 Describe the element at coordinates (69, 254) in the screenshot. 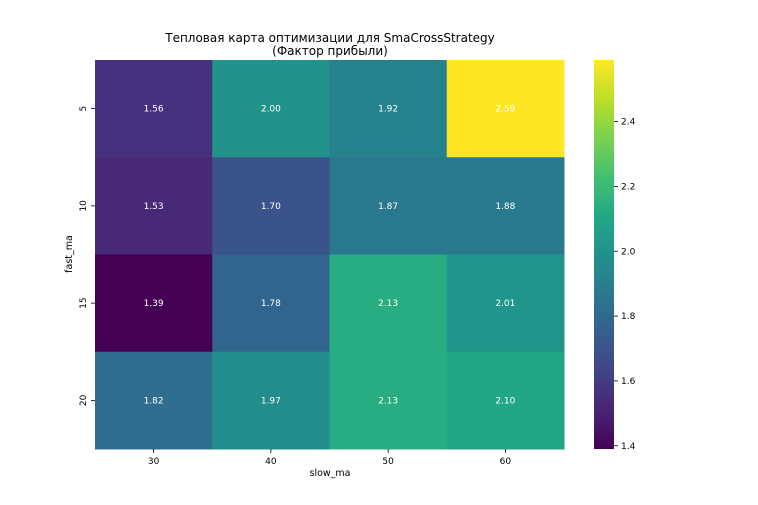

I see `y-axis-label: fast_ma` at that location.